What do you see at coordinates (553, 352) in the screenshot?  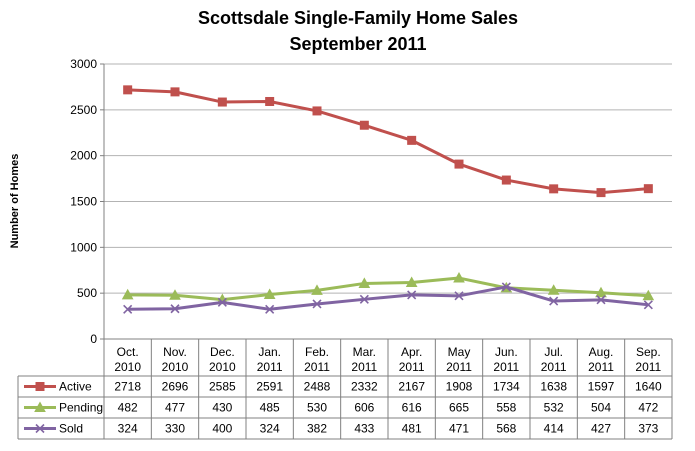 I see `x-category-label-month: Jul.` at bounding box center [553, 352].